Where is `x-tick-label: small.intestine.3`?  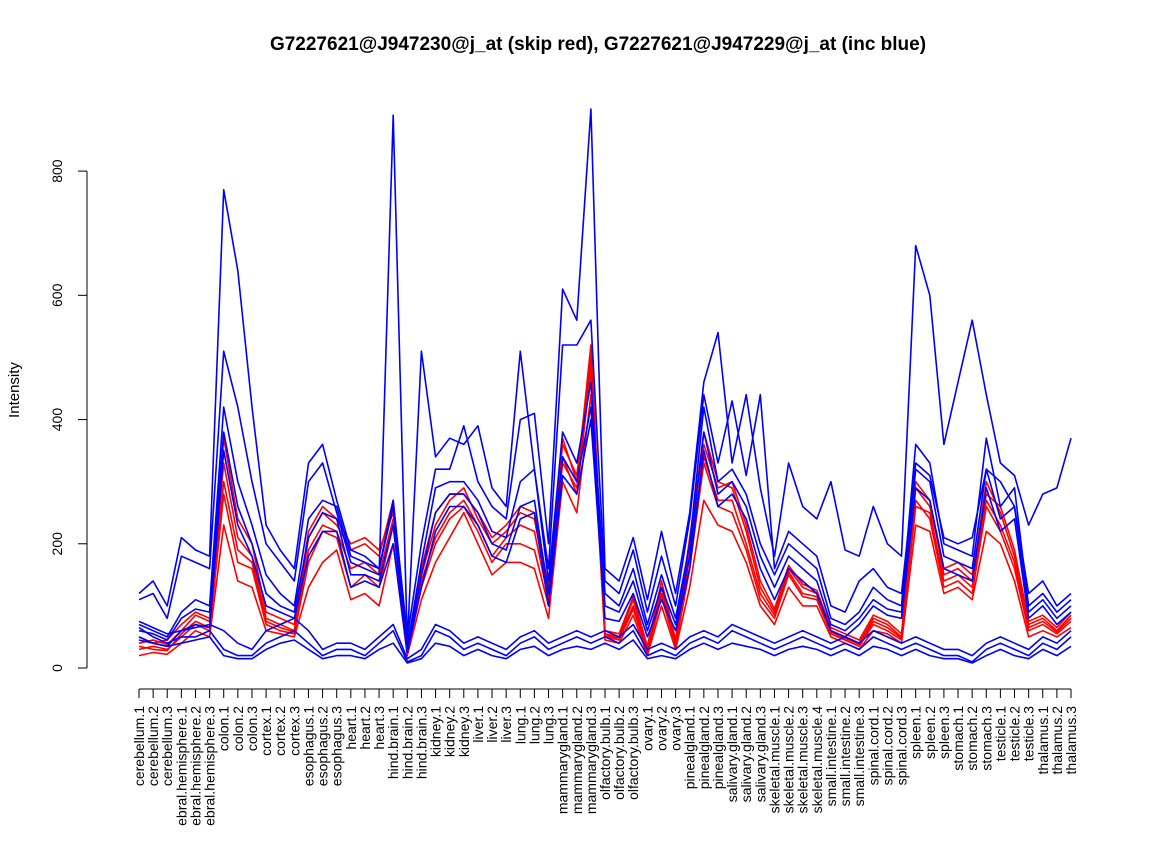 x-tick-label: small.intestine.3 is located at coordinates (859, 756).